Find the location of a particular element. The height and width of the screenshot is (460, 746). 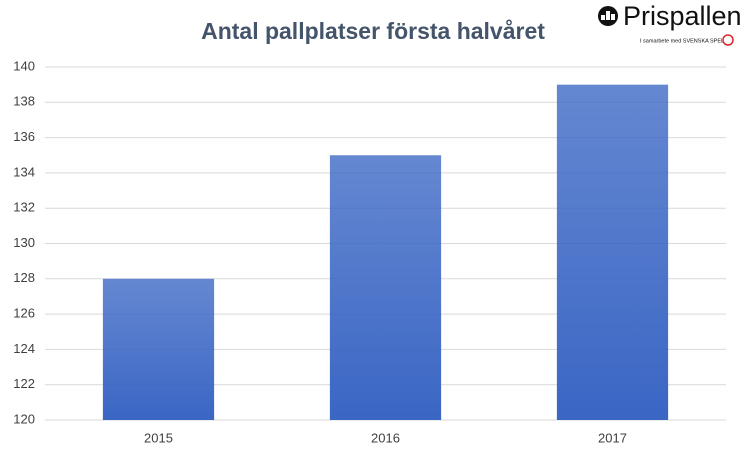

logo: Prispallen I samarbete med SVENSKA SPEL is located at coordinates (670, 23).